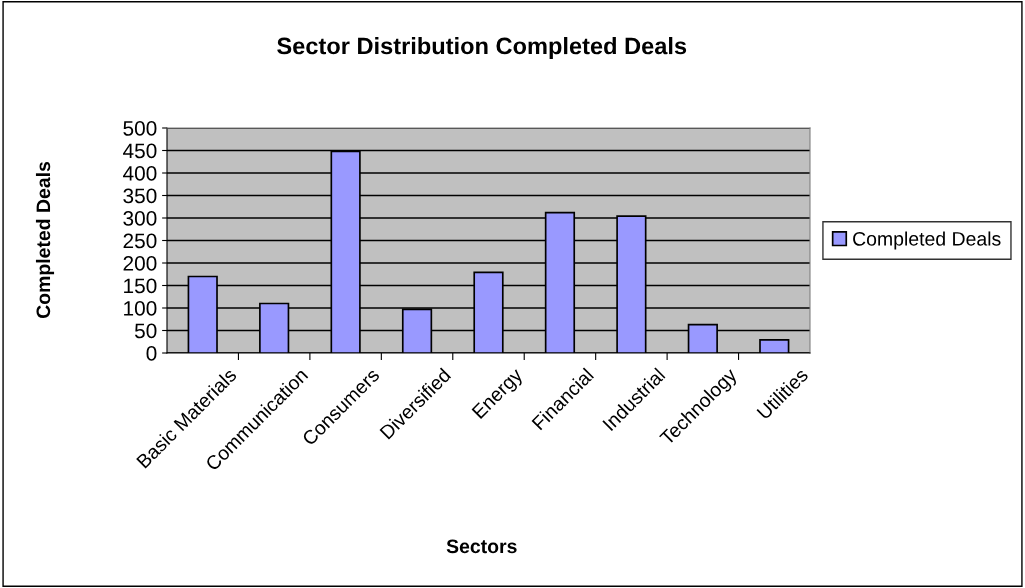  What do you see at coordinates (140, 308) in the screenshot?
I see `y-tick-label: 100` at bounding box center [140, 308].